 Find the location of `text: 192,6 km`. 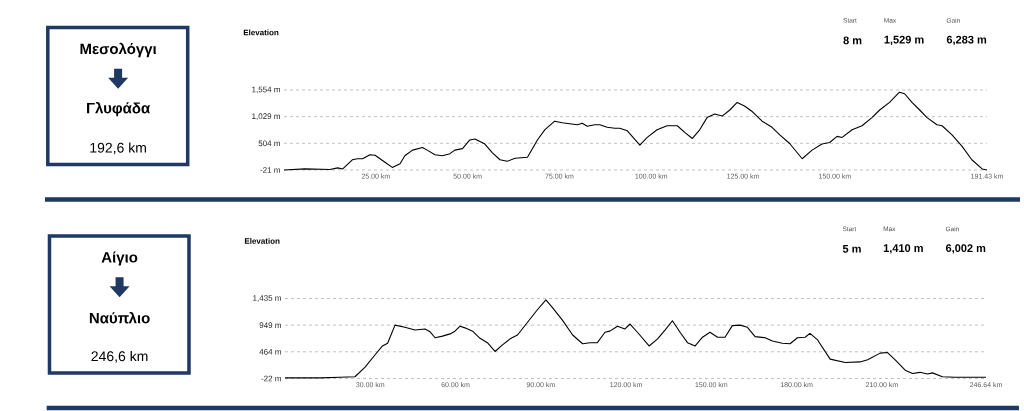

text: 192,6 km is located at coordinates (118, 148).